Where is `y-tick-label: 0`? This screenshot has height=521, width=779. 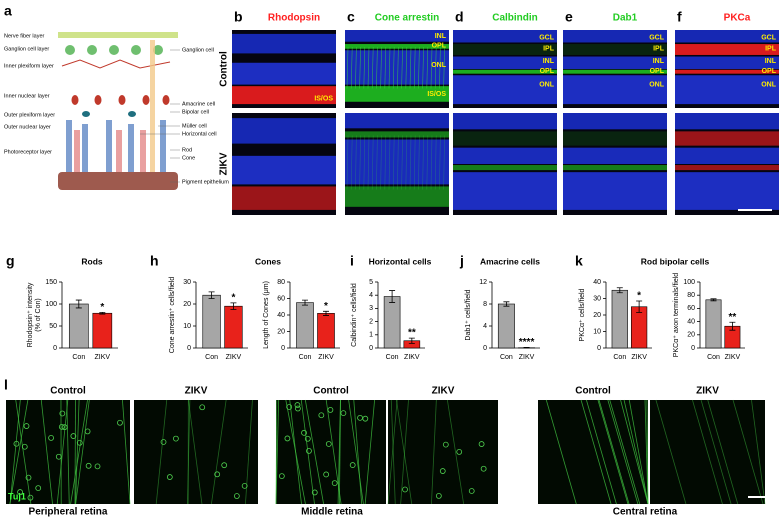 y-tick-label: 0 is located at coordinates (599, 348).